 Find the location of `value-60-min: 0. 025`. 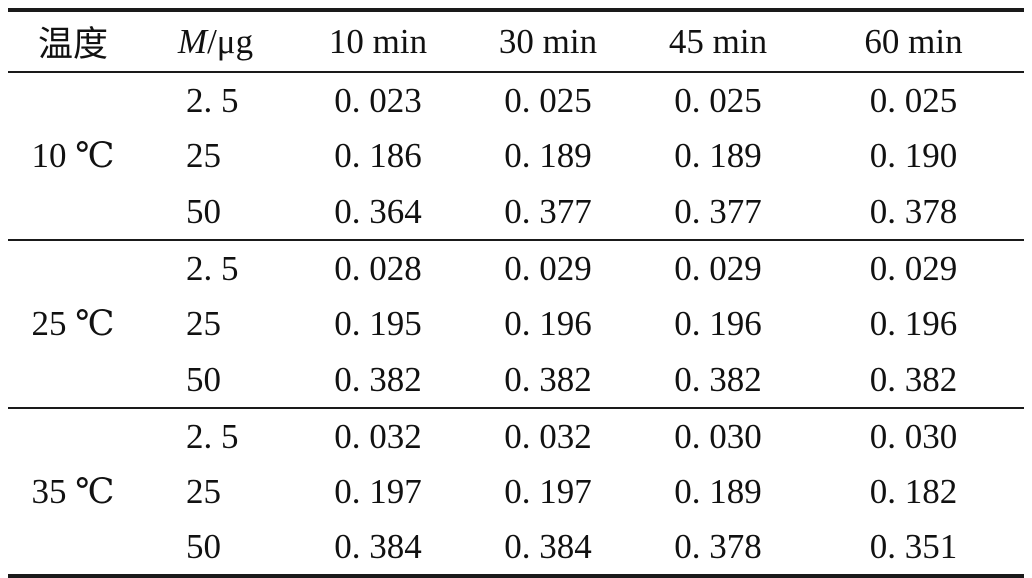

value-60-min: 0. 025 is located at coordinates (913, 100).